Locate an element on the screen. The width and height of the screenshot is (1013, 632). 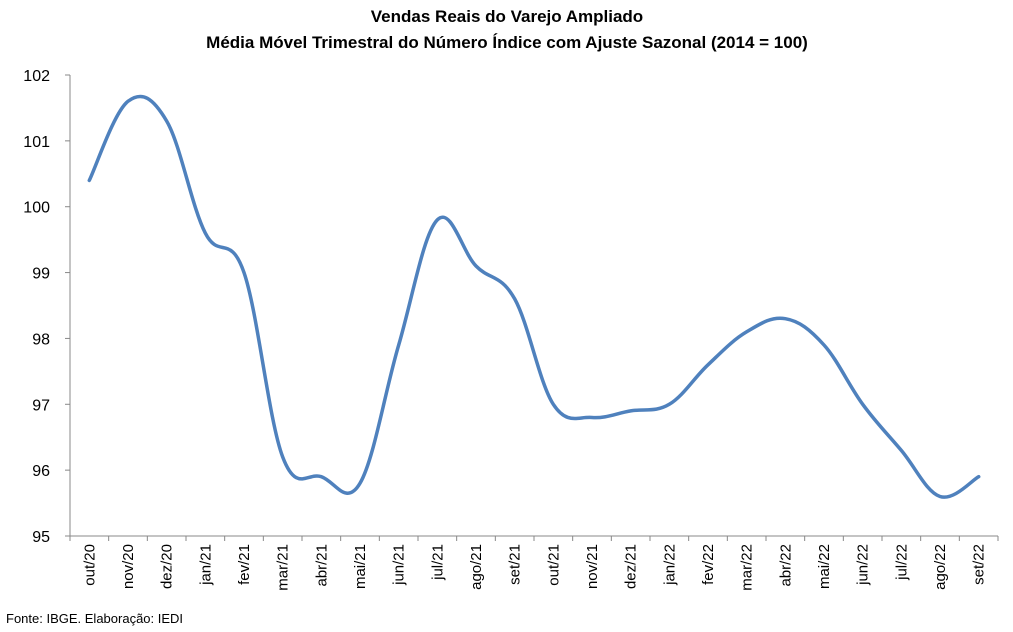
y-tick-label: 101 is located at coordinates (36, 142).